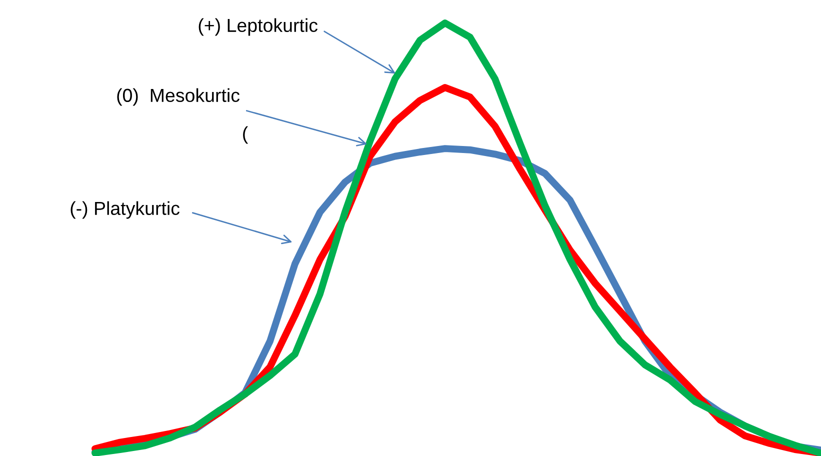 The height and width of the screenshot is (456, 821). Describe the element at coordinates (245, 135) in the screenshot. I see `annotation: (` at that location.